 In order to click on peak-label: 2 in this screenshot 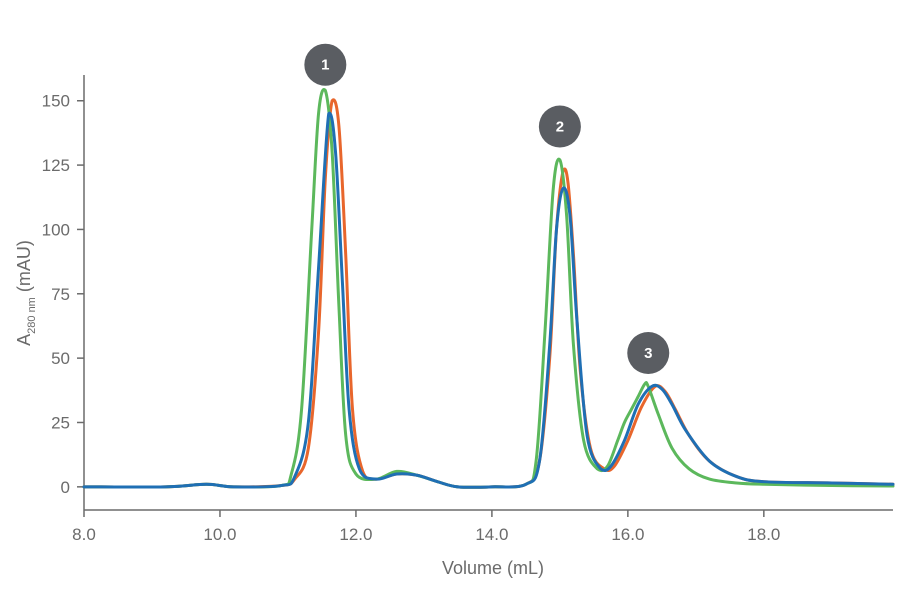, I will do `click(559, 126)`.